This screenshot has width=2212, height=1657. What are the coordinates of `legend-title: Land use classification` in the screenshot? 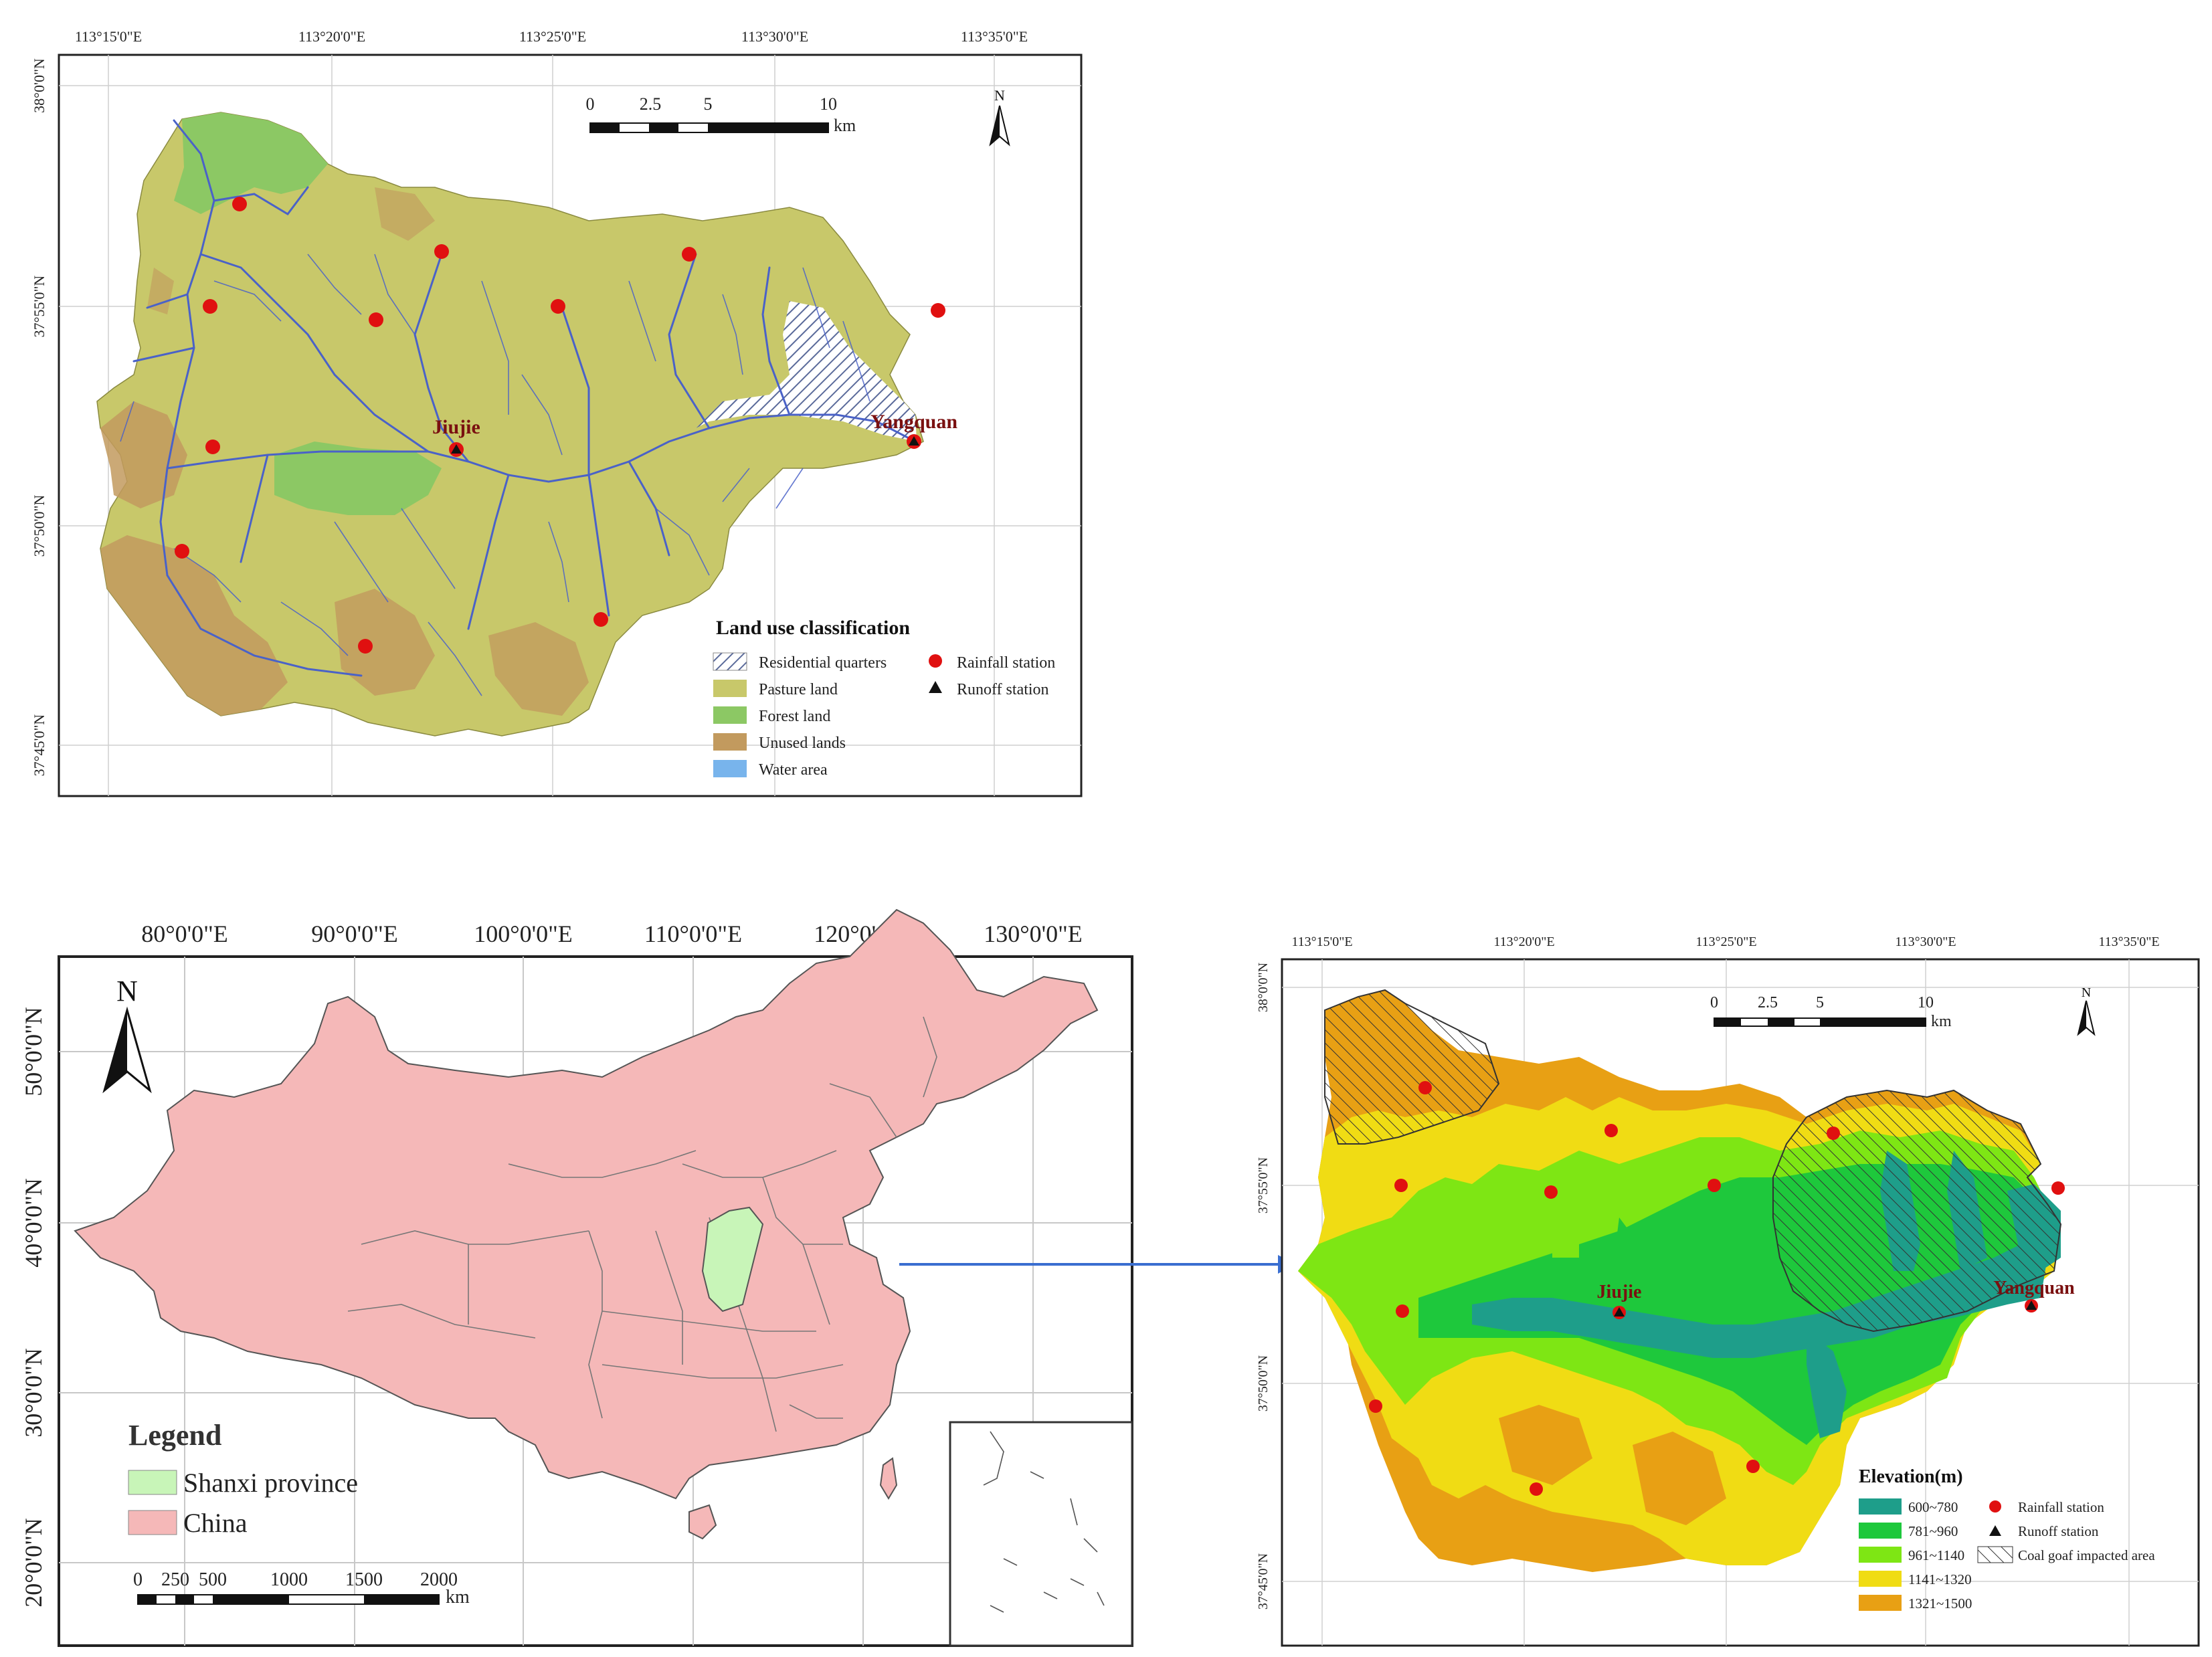 It's located at (813, 628).